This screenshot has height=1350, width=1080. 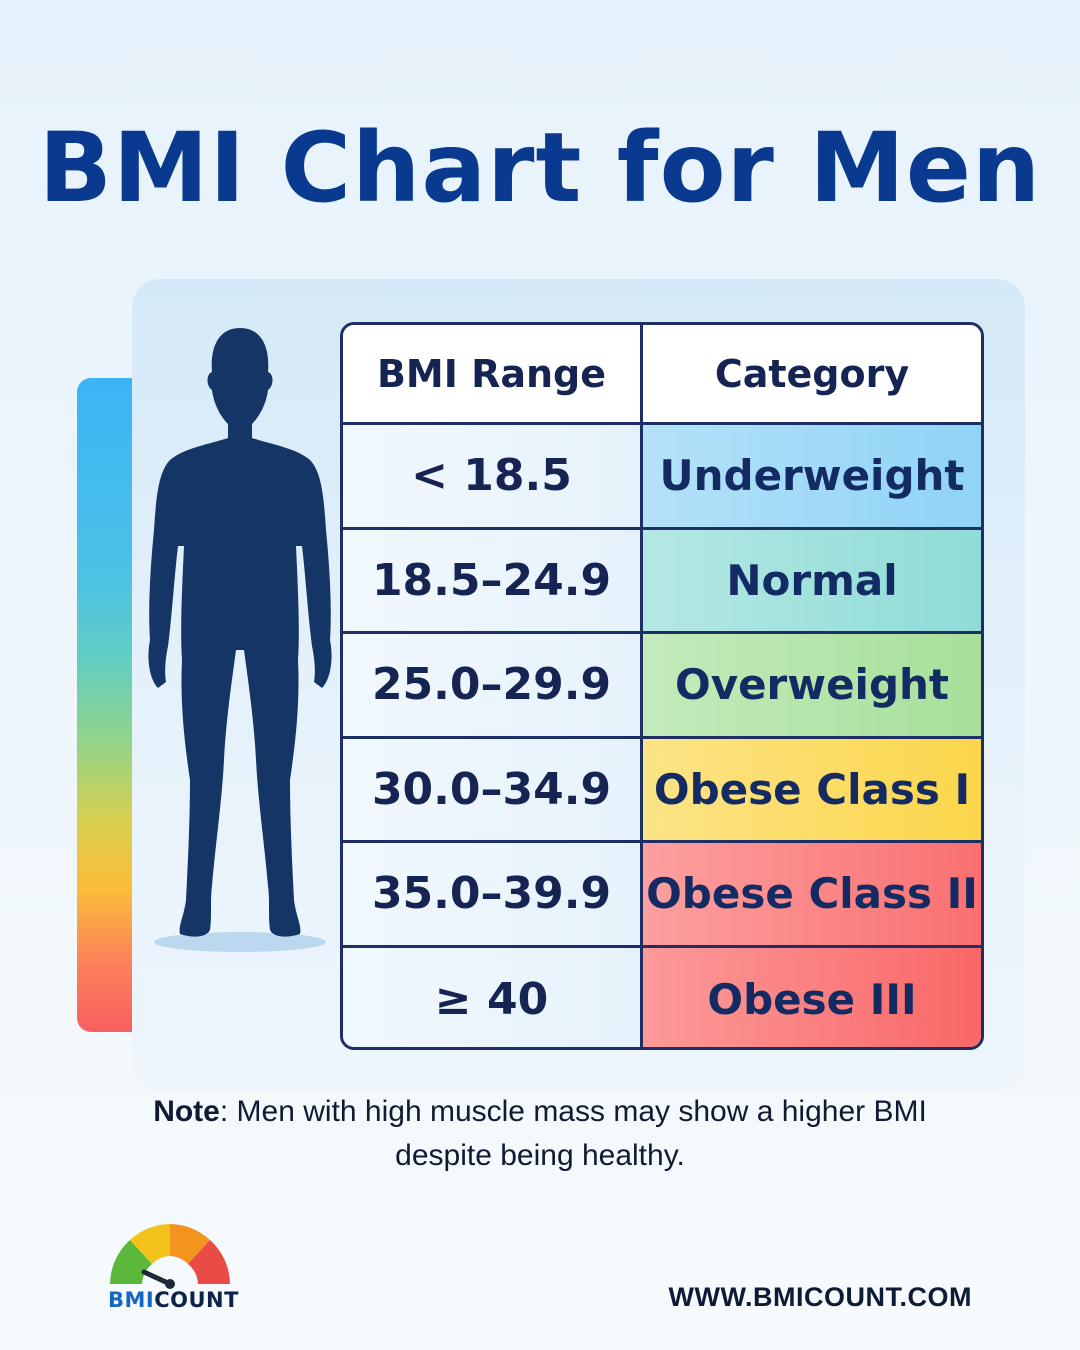 I want to click on header-bmi-range: BMI Range, so click(x=493, y=373).